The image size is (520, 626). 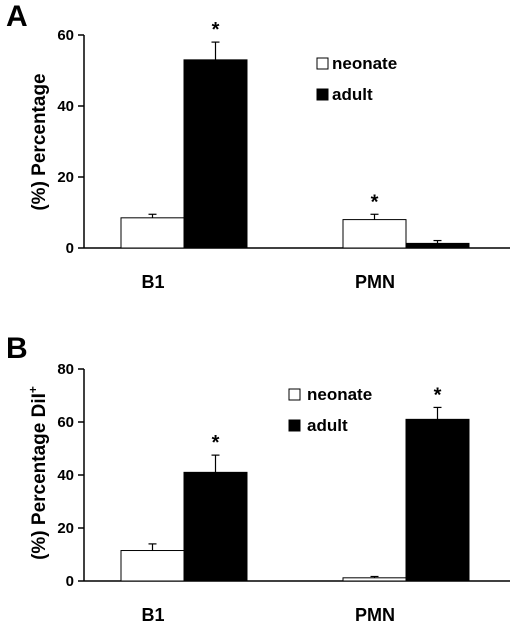 What do you see at coordinates (215, 154) in the screenshot?
I see `bar-a-b1-adult` at bounding box center [215, 154].